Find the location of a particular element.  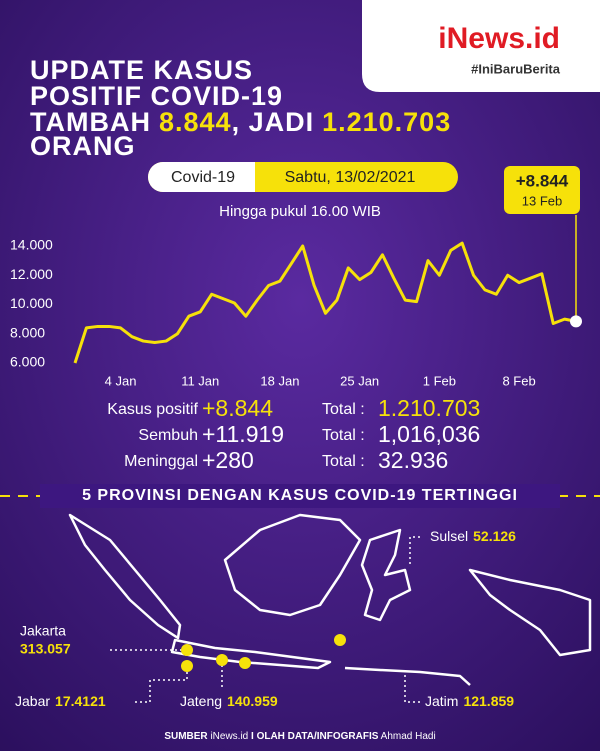

headline-line: TAMBAH 8.844, JADI 1.210.703 is located at coordinates (240, 122).